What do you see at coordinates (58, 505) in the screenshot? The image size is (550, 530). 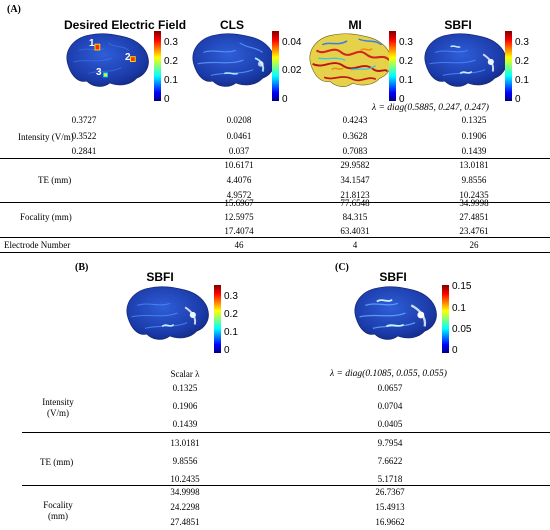 I see `row-label-line: Focality` at bounding box center [58, 505].